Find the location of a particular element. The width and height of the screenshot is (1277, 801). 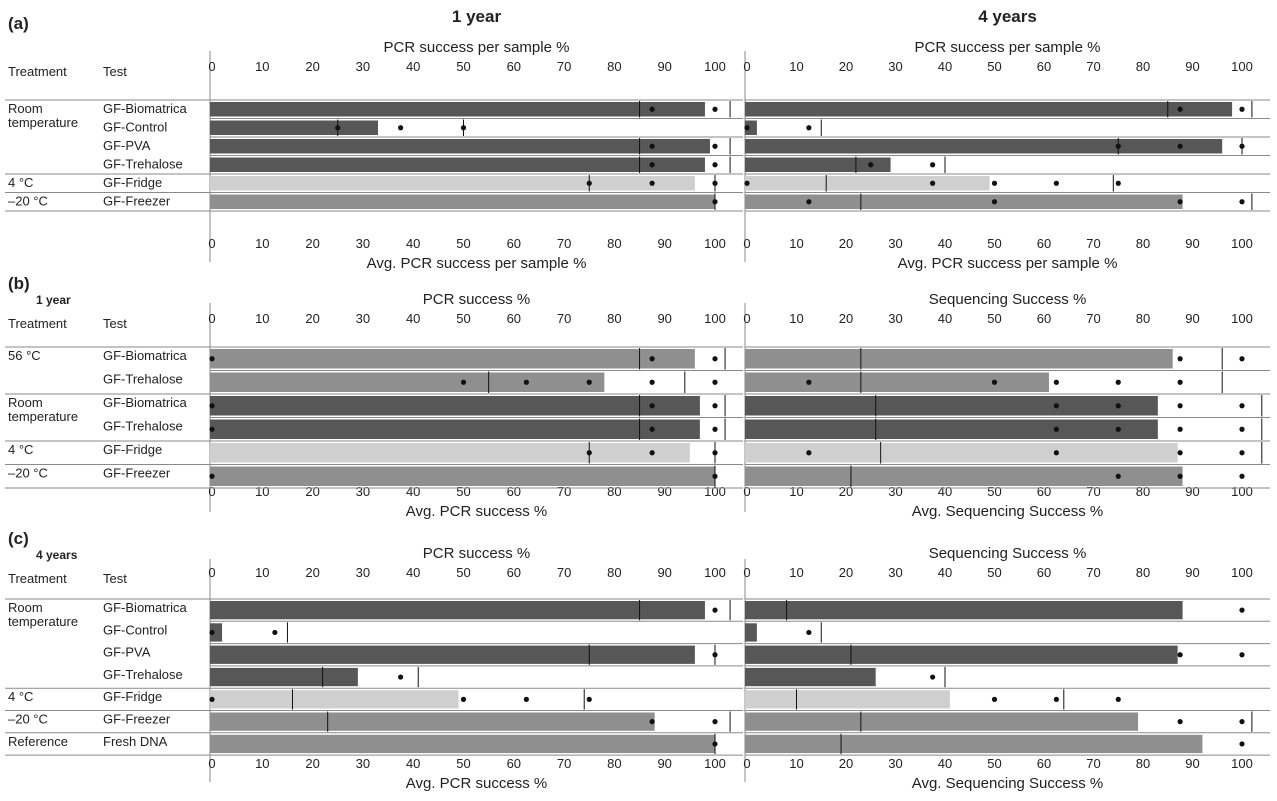

tick-label-top: 100 is located at coordinates (715, 66).